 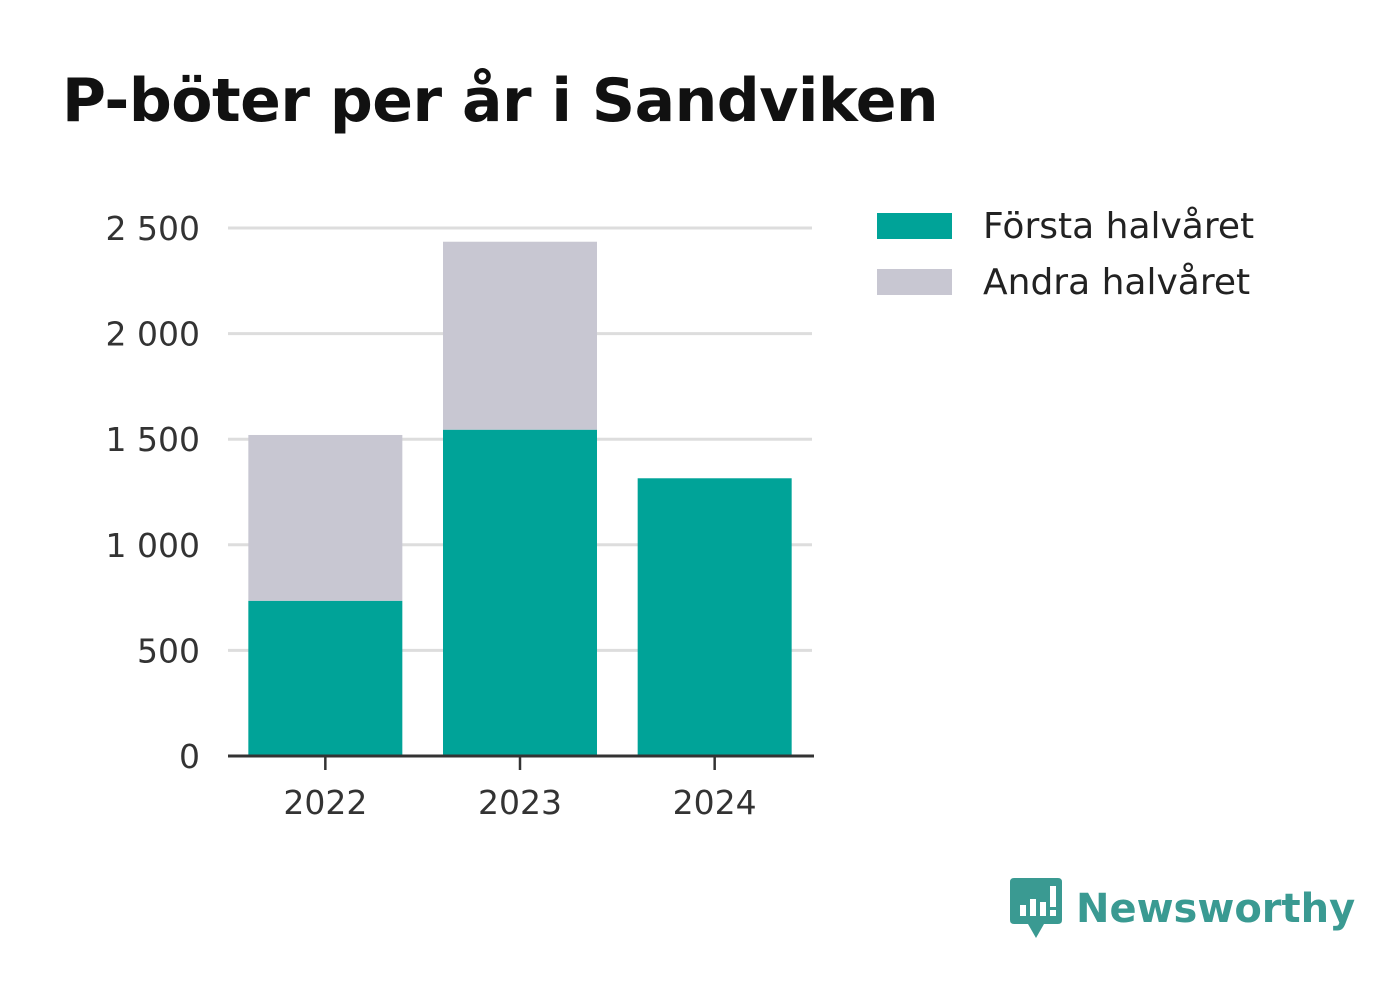 I want to click on chart-title: P-böter per år i Sandviken, so click(x=500, y=101).